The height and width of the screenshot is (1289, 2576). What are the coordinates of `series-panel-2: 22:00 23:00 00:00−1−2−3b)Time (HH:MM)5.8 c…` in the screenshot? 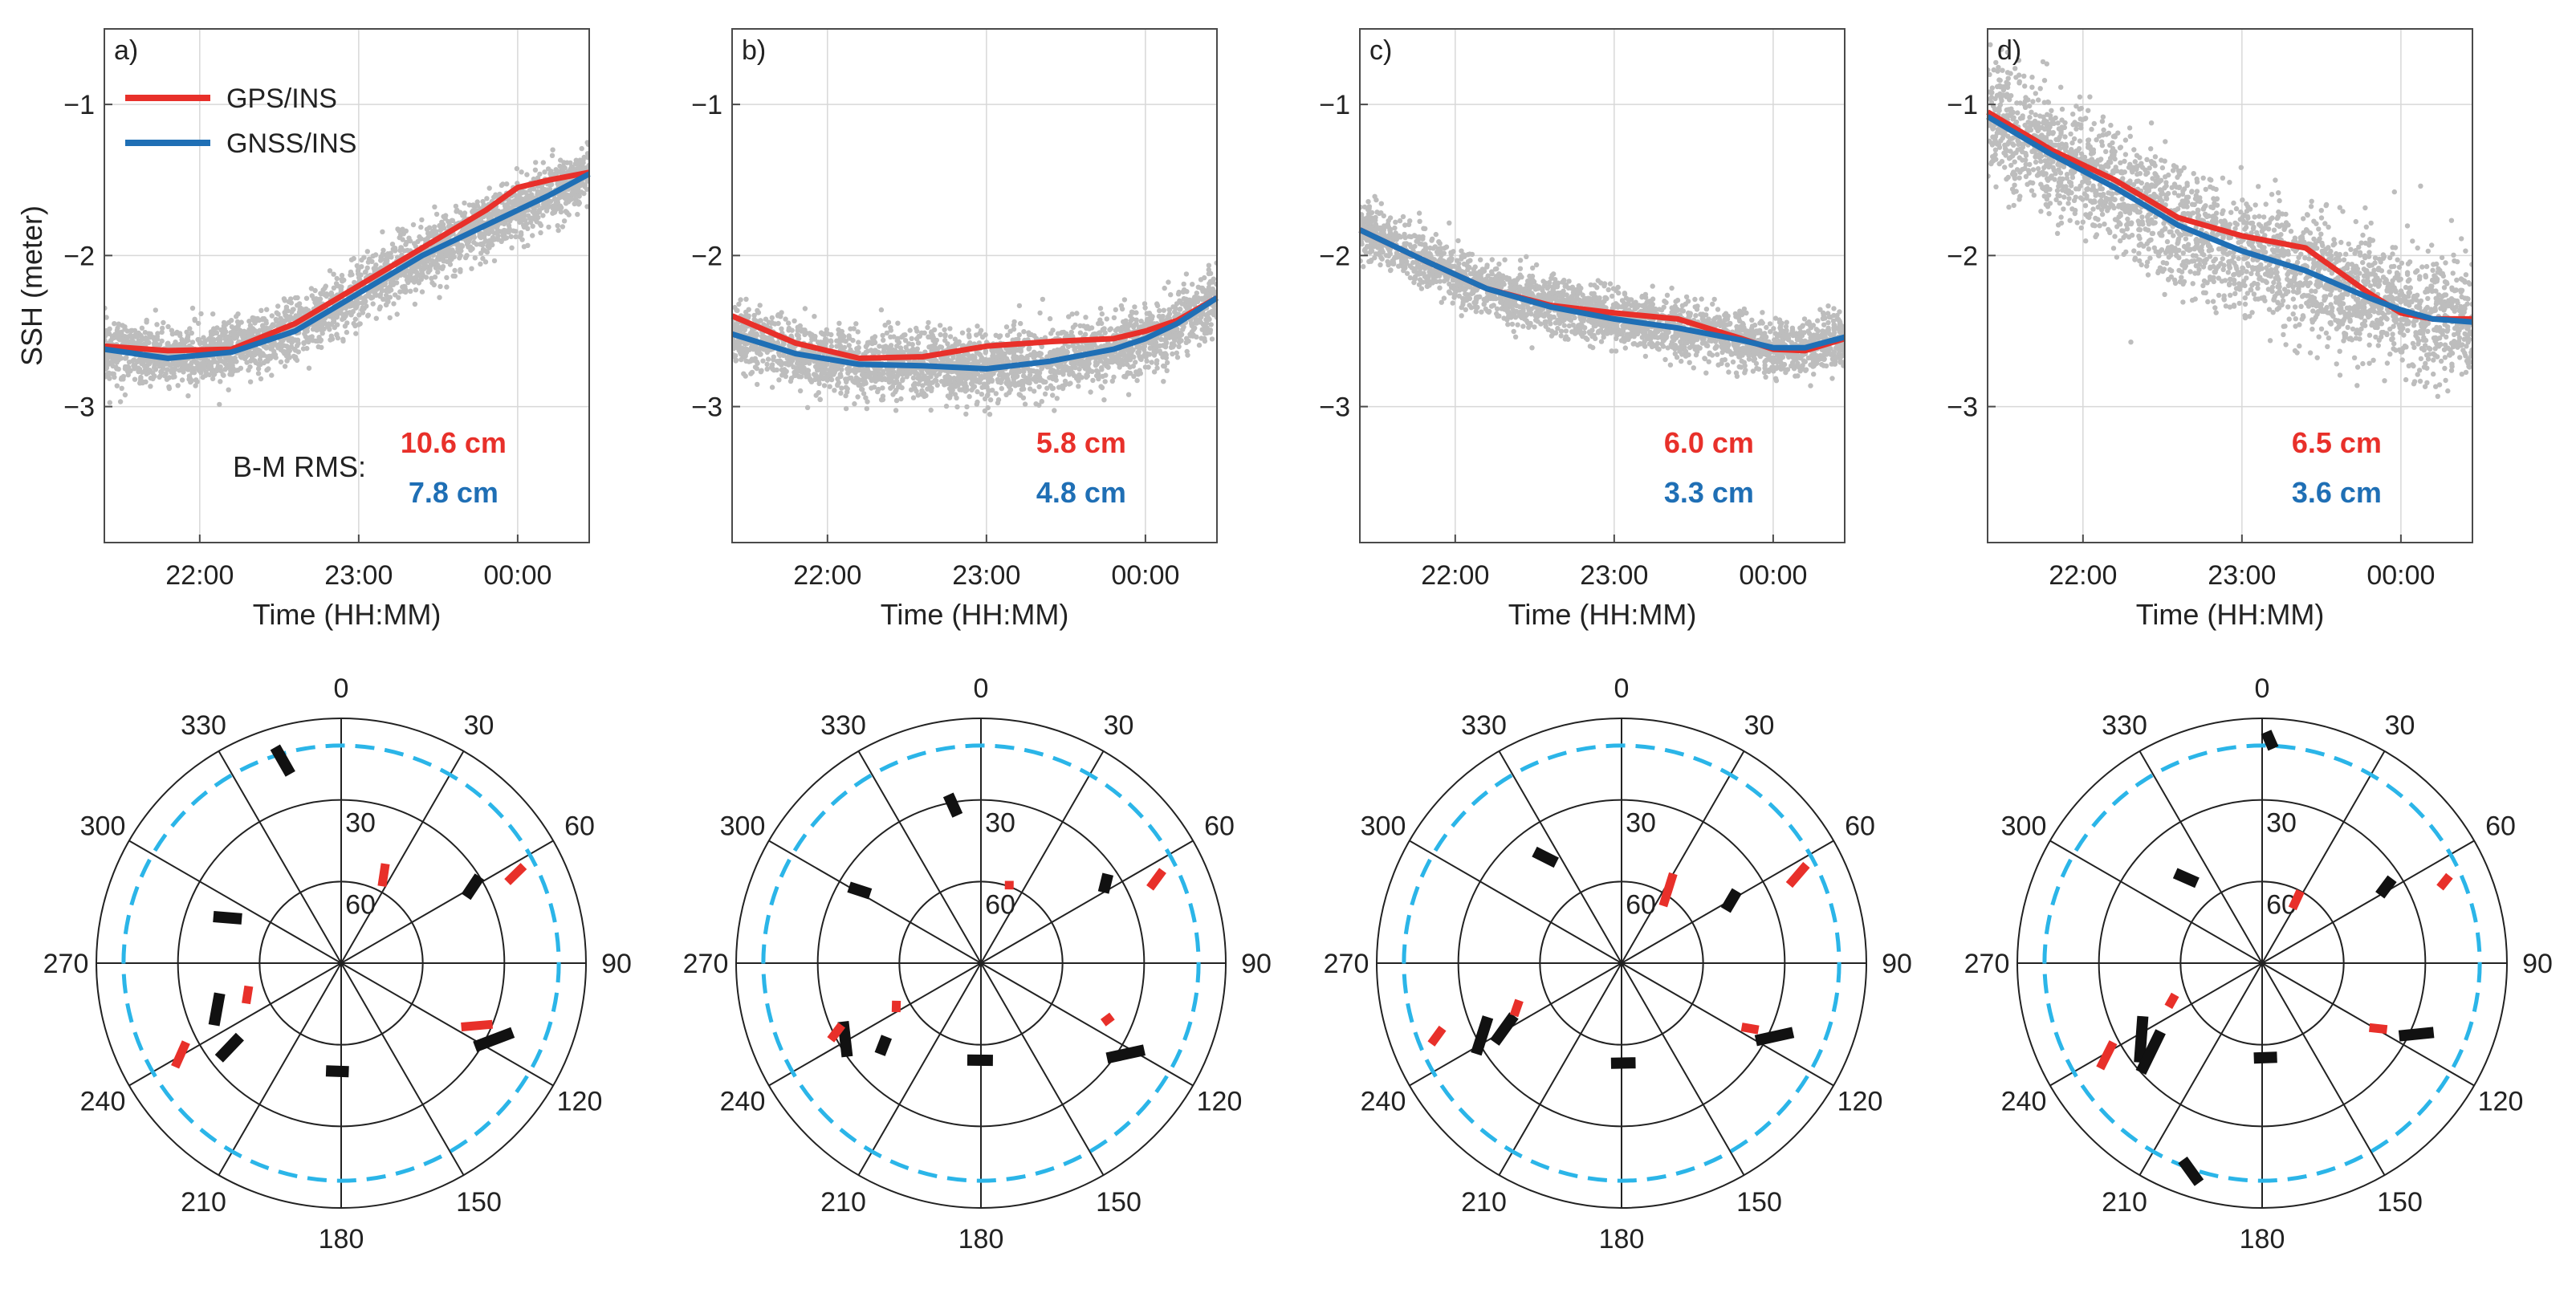 It's located at (955, 329).